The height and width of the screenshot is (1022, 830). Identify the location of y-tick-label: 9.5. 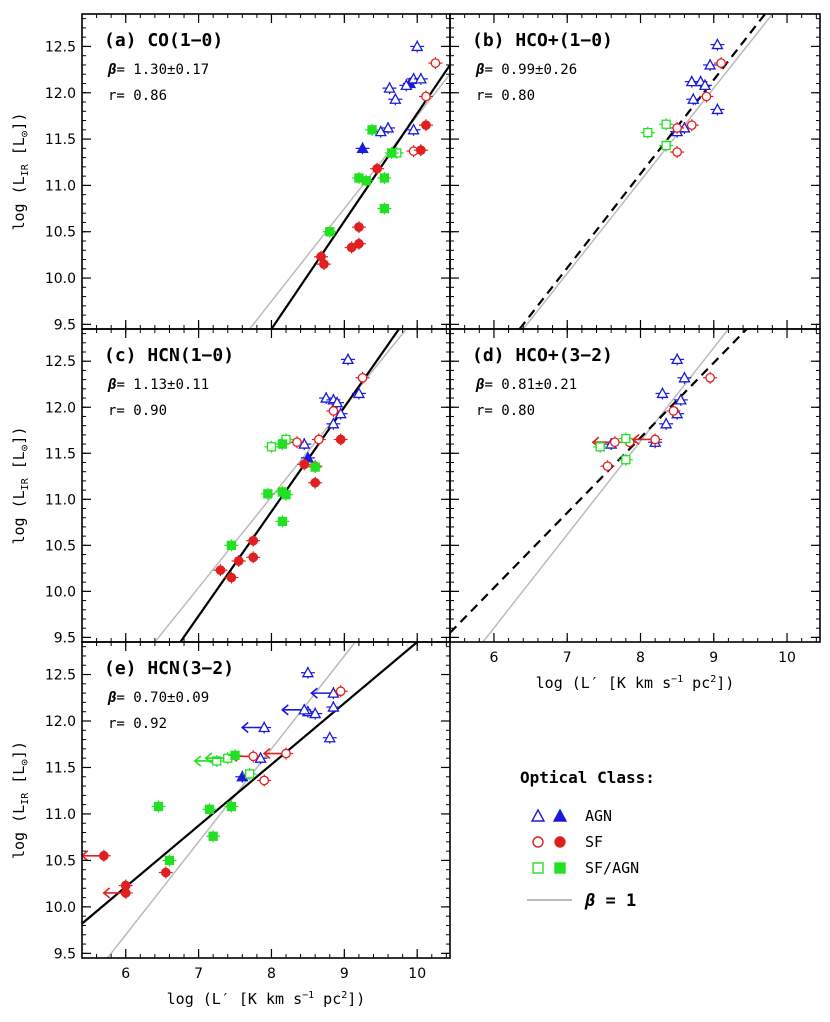
(65, 954).